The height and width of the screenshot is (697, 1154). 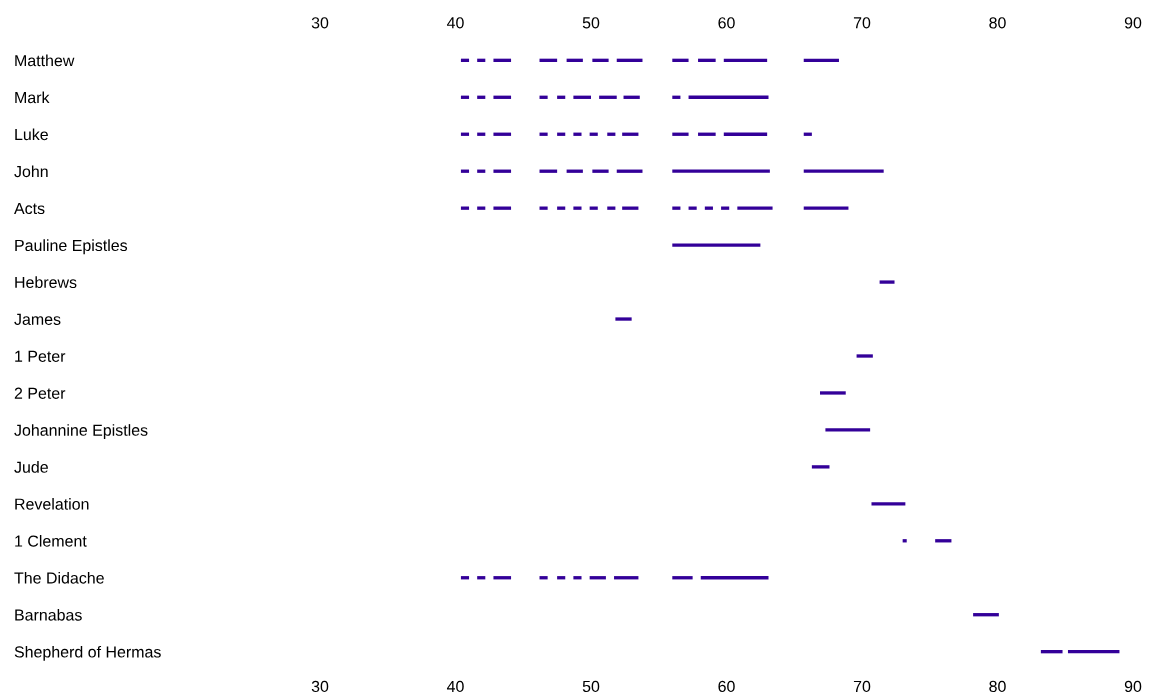 What do you see at coordinates (320, 686) in the screenshot?
I see `x-tick-label: 30` at bounding box center [320, 686].